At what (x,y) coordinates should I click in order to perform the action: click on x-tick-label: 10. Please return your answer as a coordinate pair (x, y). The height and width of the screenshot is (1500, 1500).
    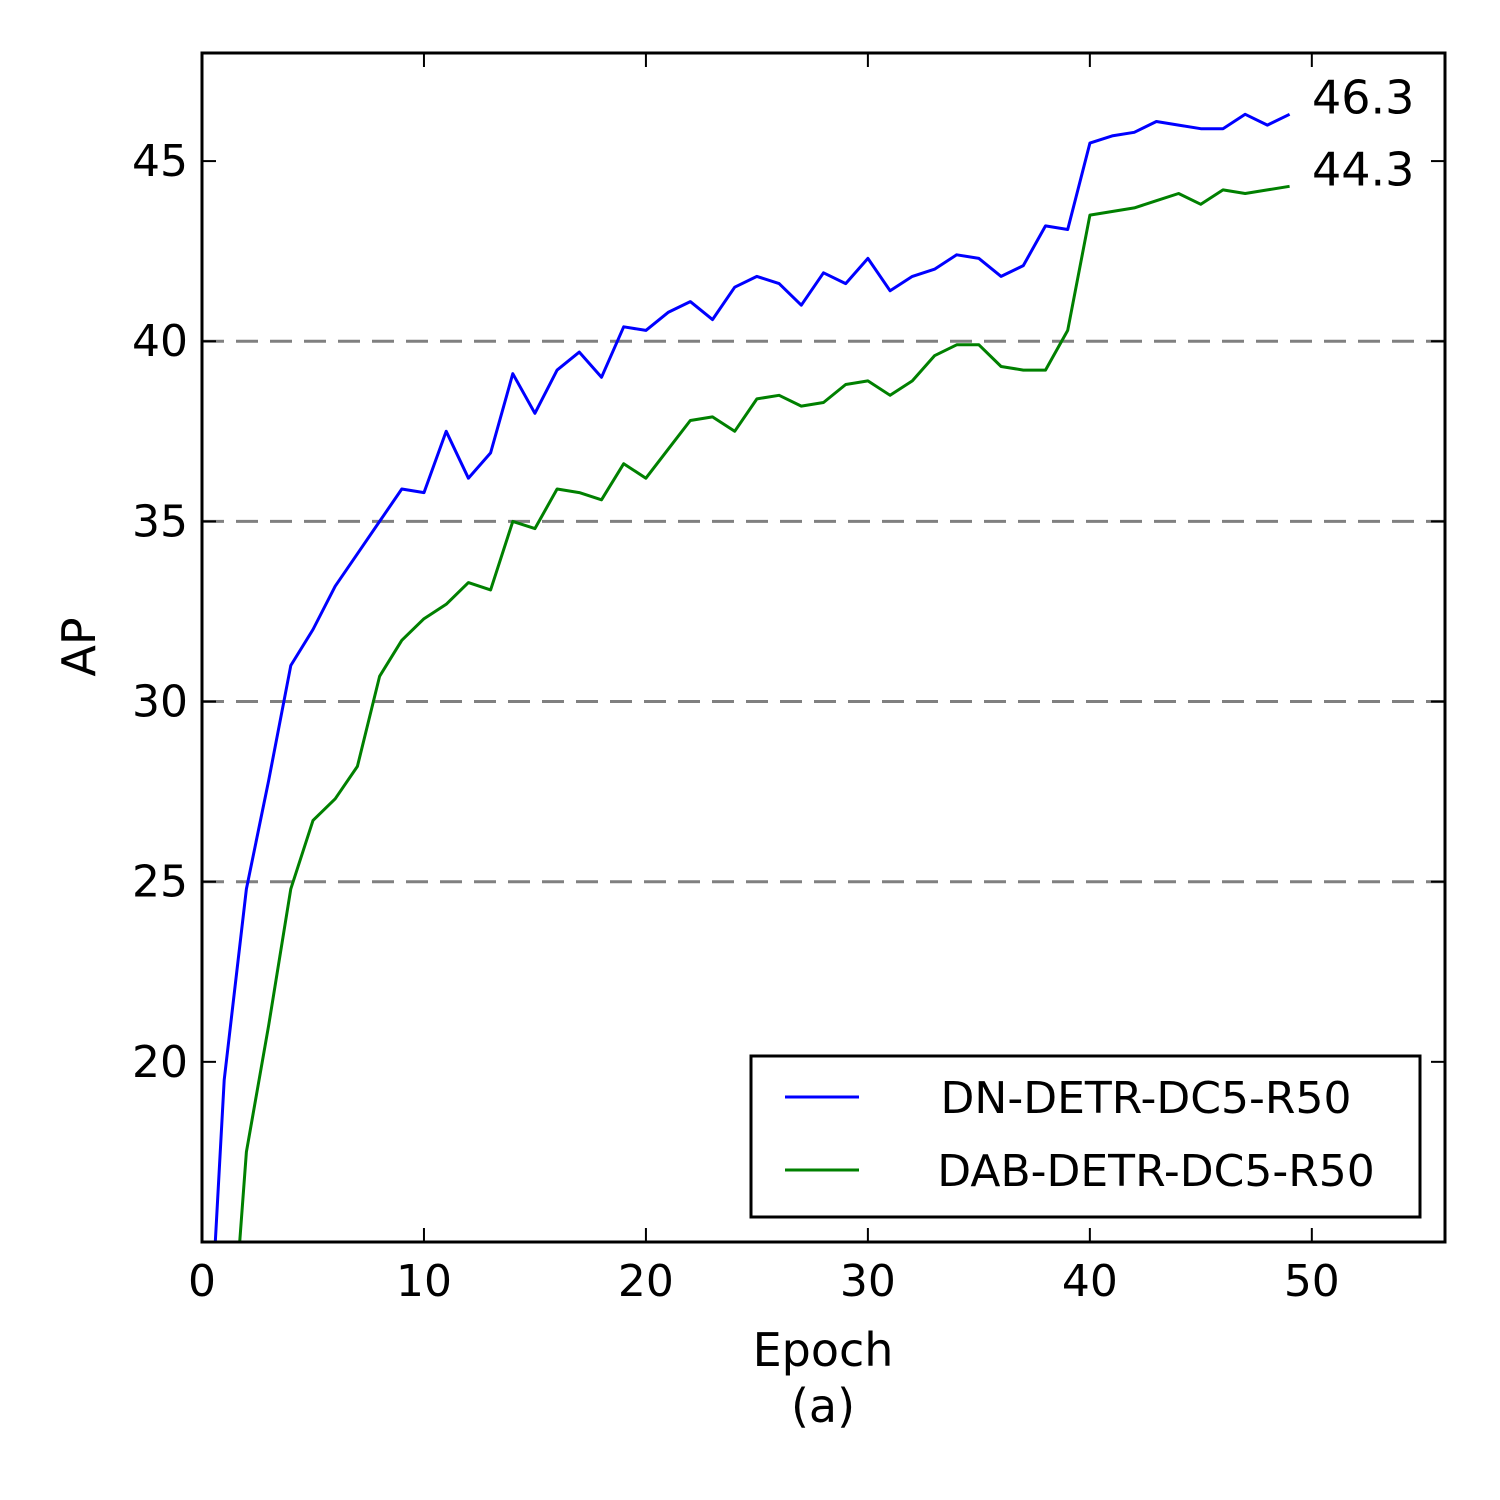
    Looking at the image, I should click on (424, 1281).